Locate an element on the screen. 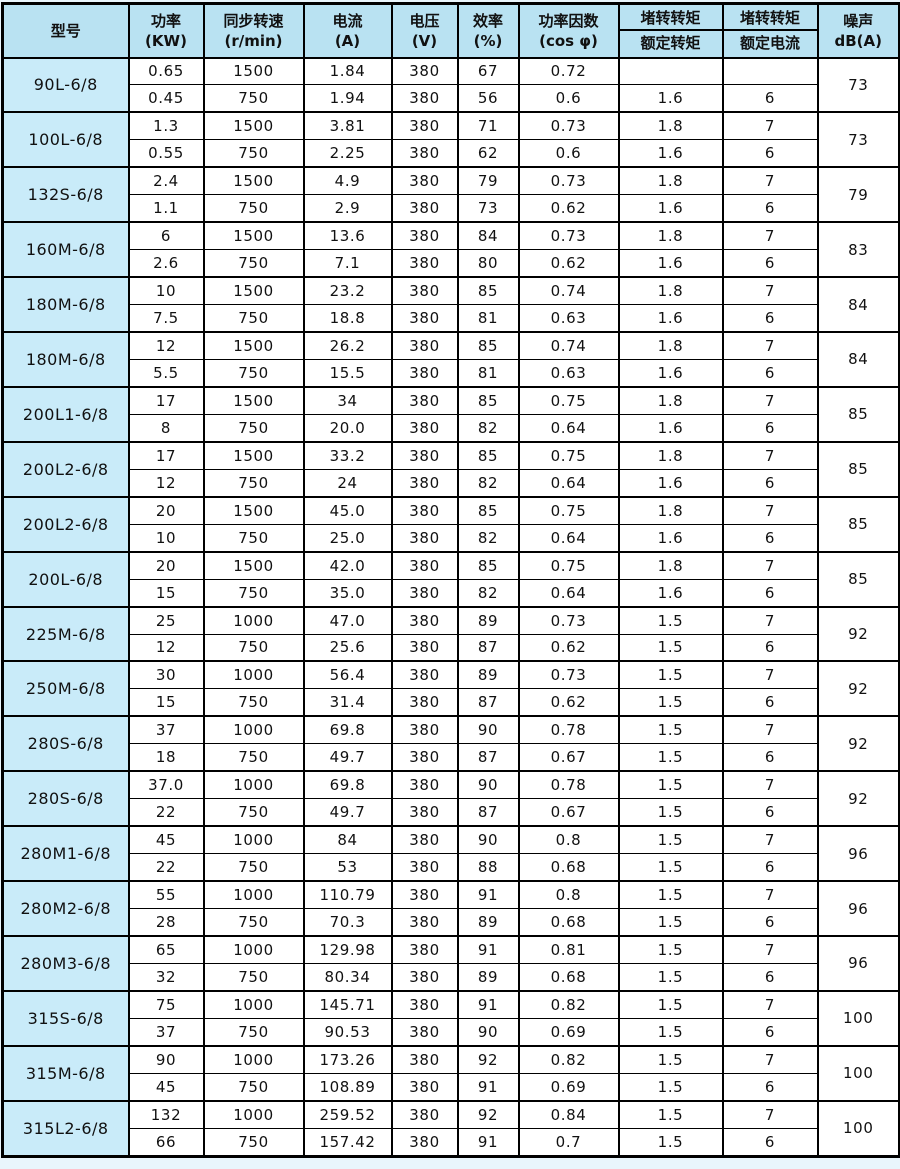 The width and height of the screenshot is (900, 1169). cell-noise: 96 is located at coordinates (858, 854).